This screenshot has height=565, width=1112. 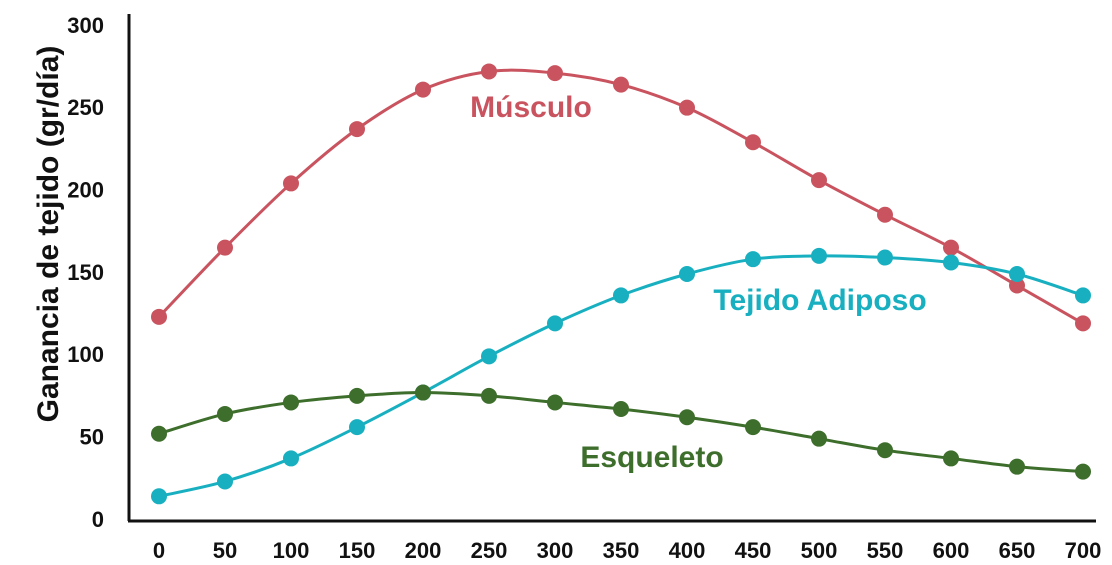 I want to click on x-tick-label: 200, so click(x=423, y=550).